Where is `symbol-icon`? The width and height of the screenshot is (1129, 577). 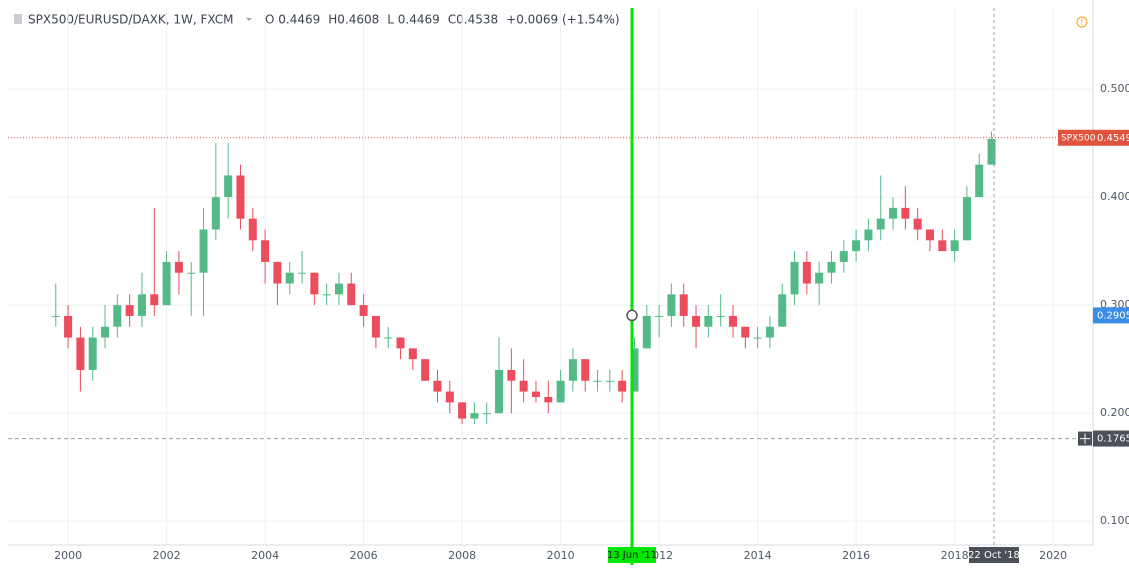 symbol-icon is located at coordinates (18, 19).